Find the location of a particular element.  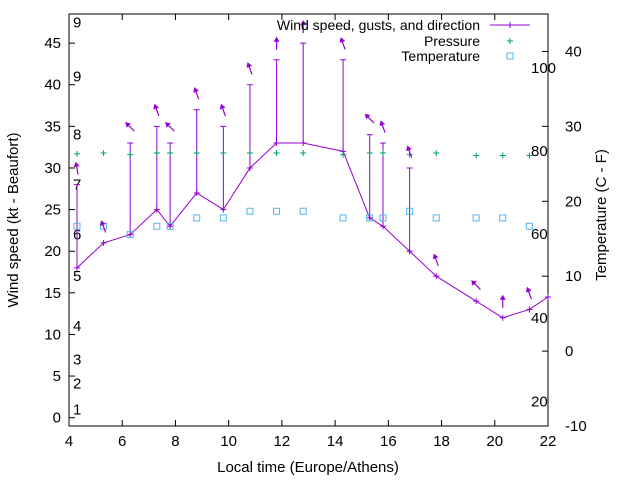

fahrenheit-labels: 20 40 60 80 100 is located at coordinates (543, 235).